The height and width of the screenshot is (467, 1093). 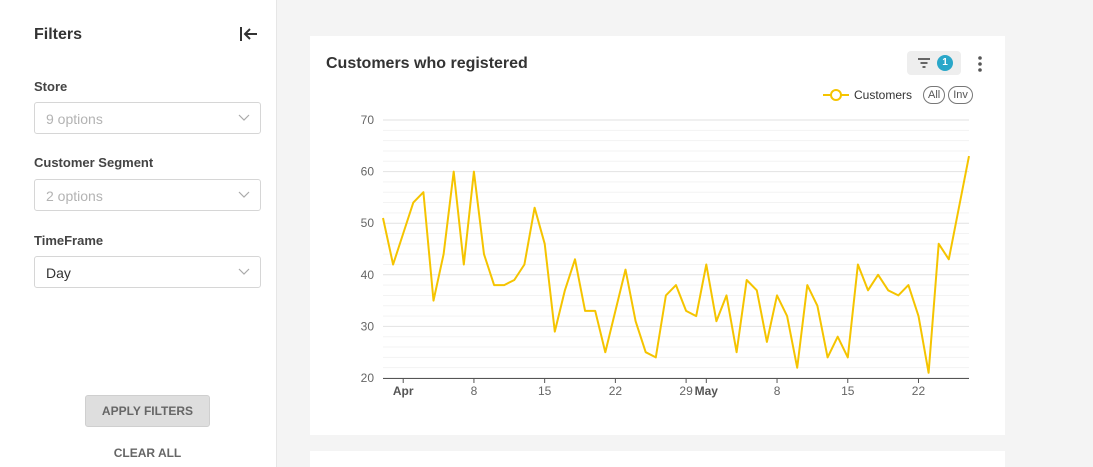 What do you see at coordinates (94, 162) in the screenshot?
I see `customer-segment-label: Customer Segment` at bounding box center [94, 162].